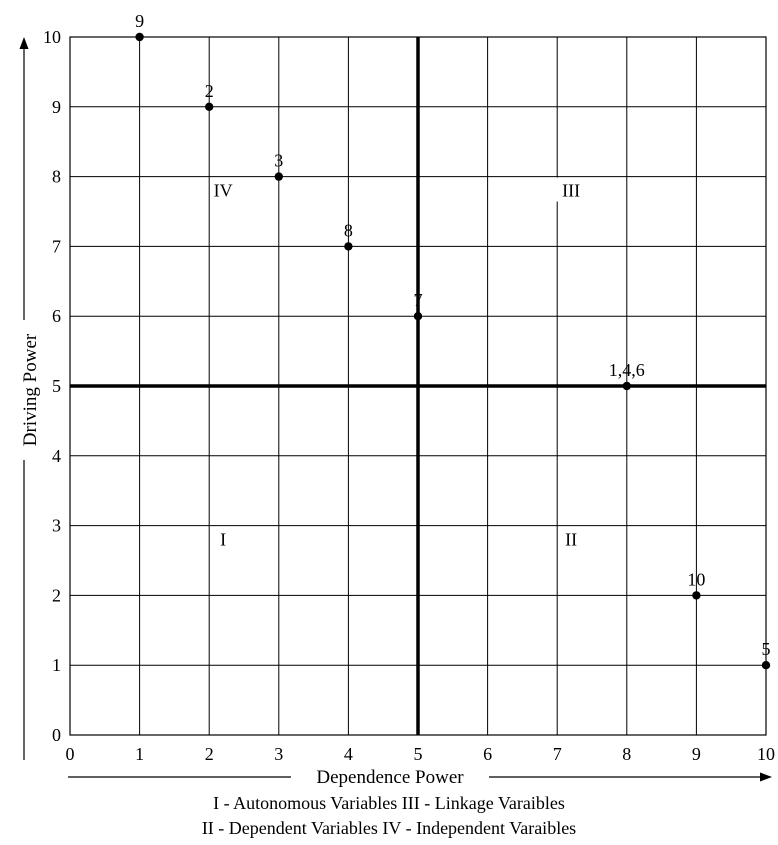 This screenshot has width=778, height=845. I want to click on y-tick-label: 10, so click(52, 37).